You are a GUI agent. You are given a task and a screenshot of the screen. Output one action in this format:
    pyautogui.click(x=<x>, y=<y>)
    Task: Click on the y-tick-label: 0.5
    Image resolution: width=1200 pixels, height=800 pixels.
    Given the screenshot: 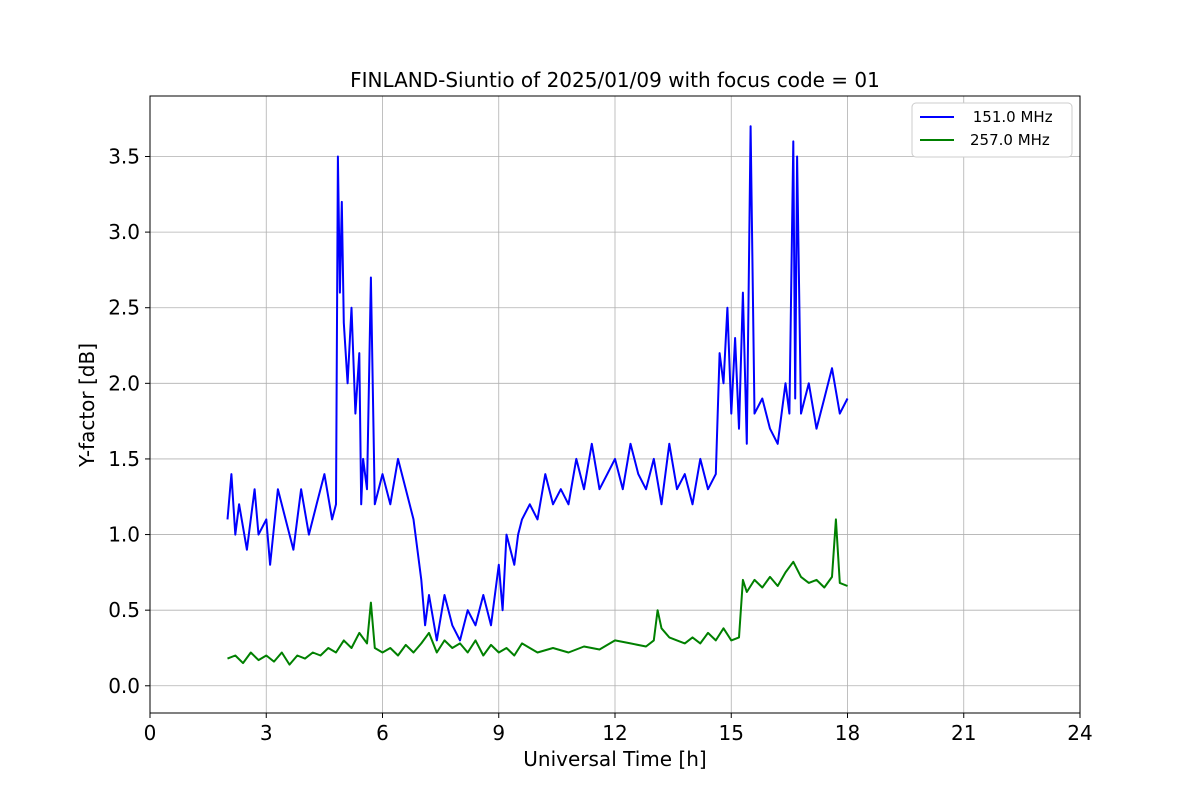 What is the action you would take?
    pyautogui.click(x=124, y=610)
    